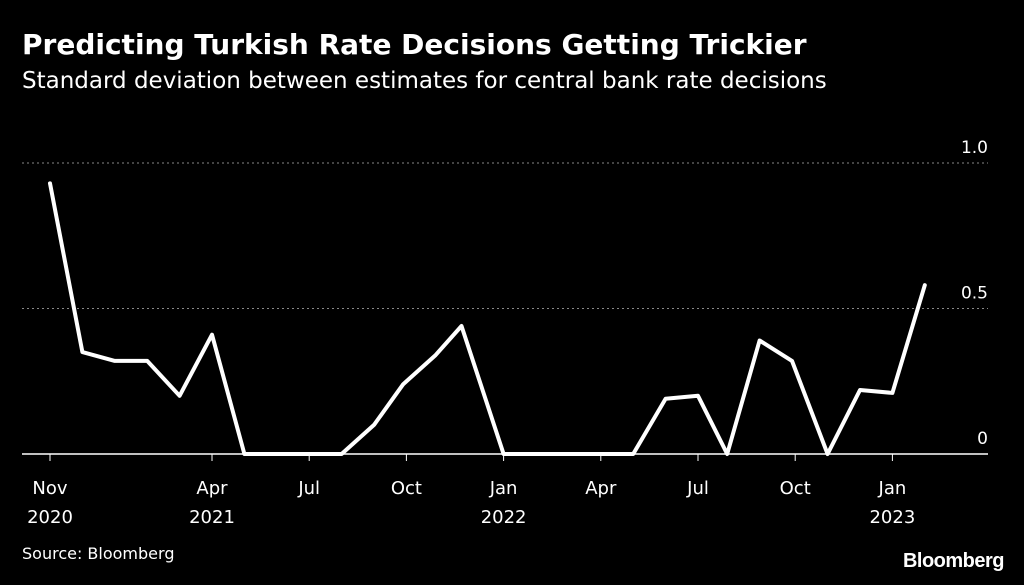 This screenshot has height=585, width=1024. Describe the element at coordinates (974, 148) in the screenshot. I see `y-tick-label: 1.0` at that location.